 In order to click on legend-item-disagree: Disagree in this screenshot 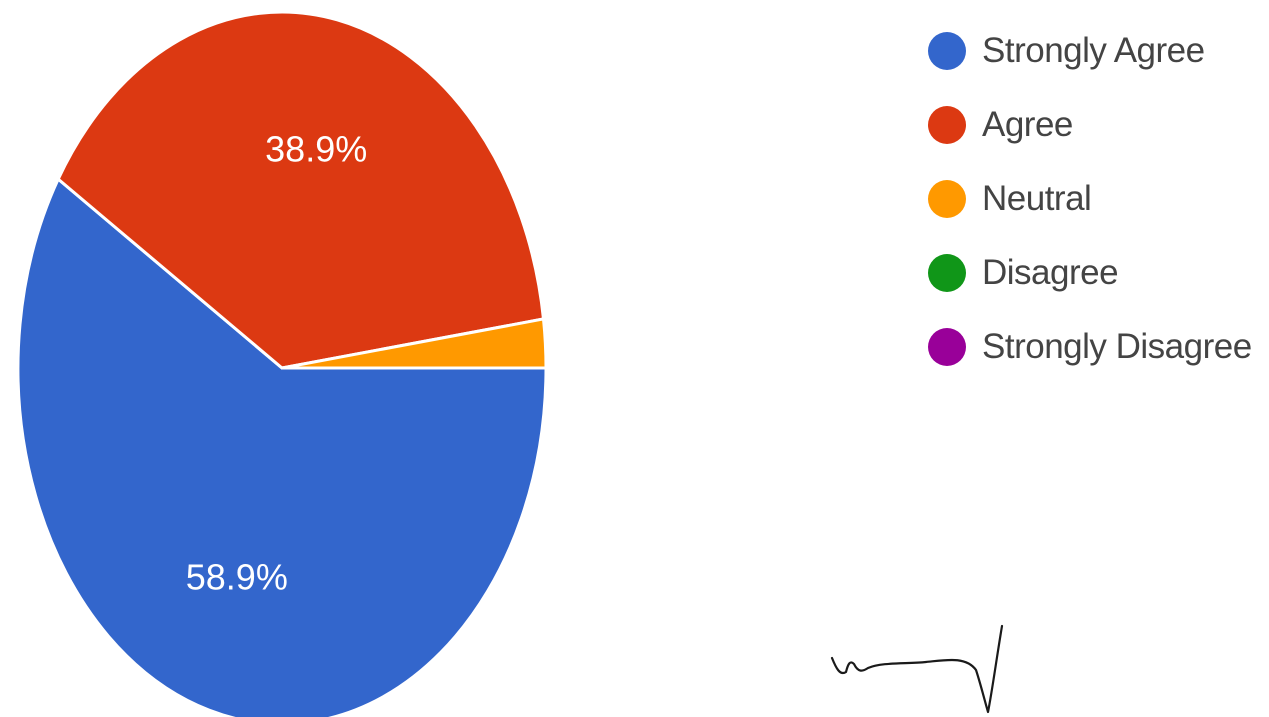, I will do `click(1098, 273)`.